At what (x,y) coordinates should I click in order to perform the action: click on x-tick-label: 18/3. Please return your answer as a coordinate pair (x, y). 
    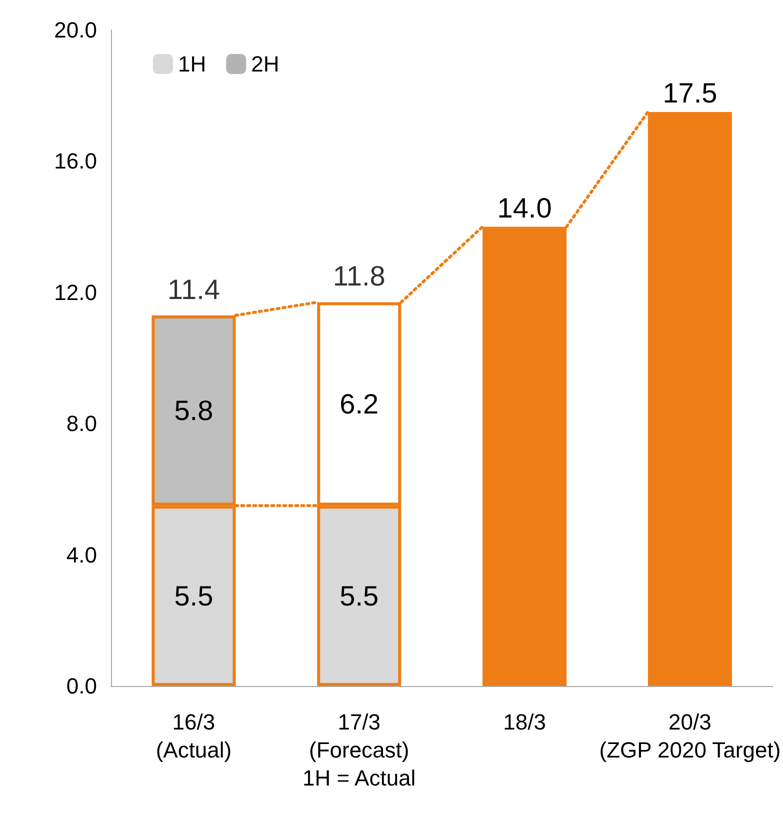
    Looking at the image, I should click on (524, 722).